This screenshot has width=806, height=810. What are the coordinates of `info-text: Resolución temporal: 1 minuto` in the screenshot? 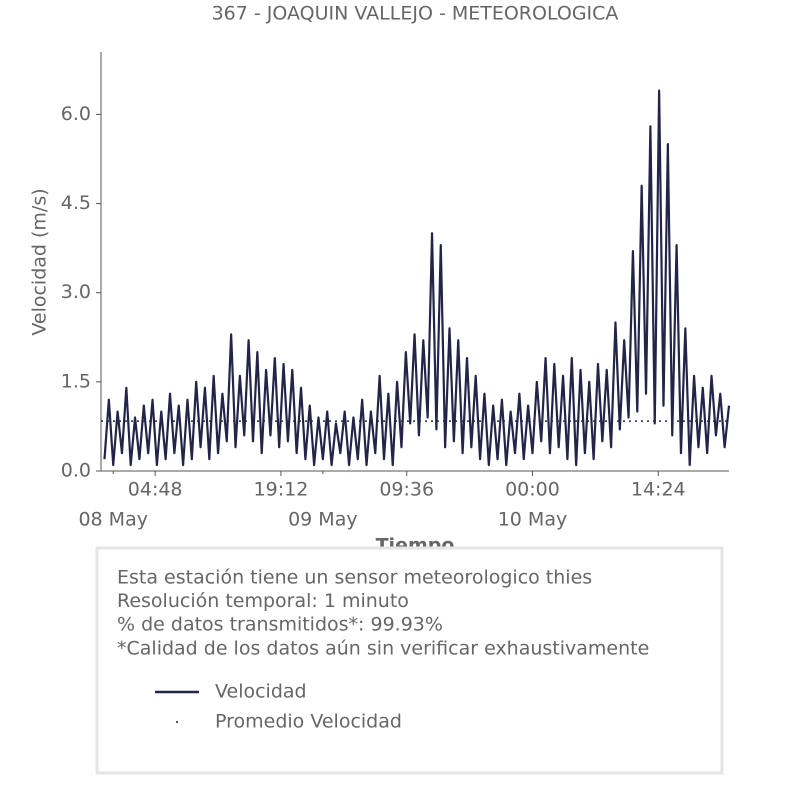 It's located at (263, 601).